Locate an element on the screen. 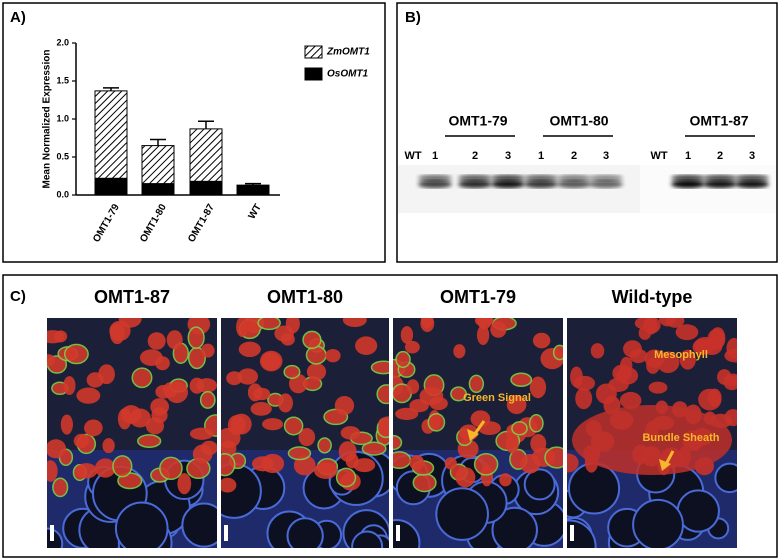 Image resolution: width=780 pixels, height=560 pixels. legend-label: OsOMT1 is located at coordinates (348, 74).